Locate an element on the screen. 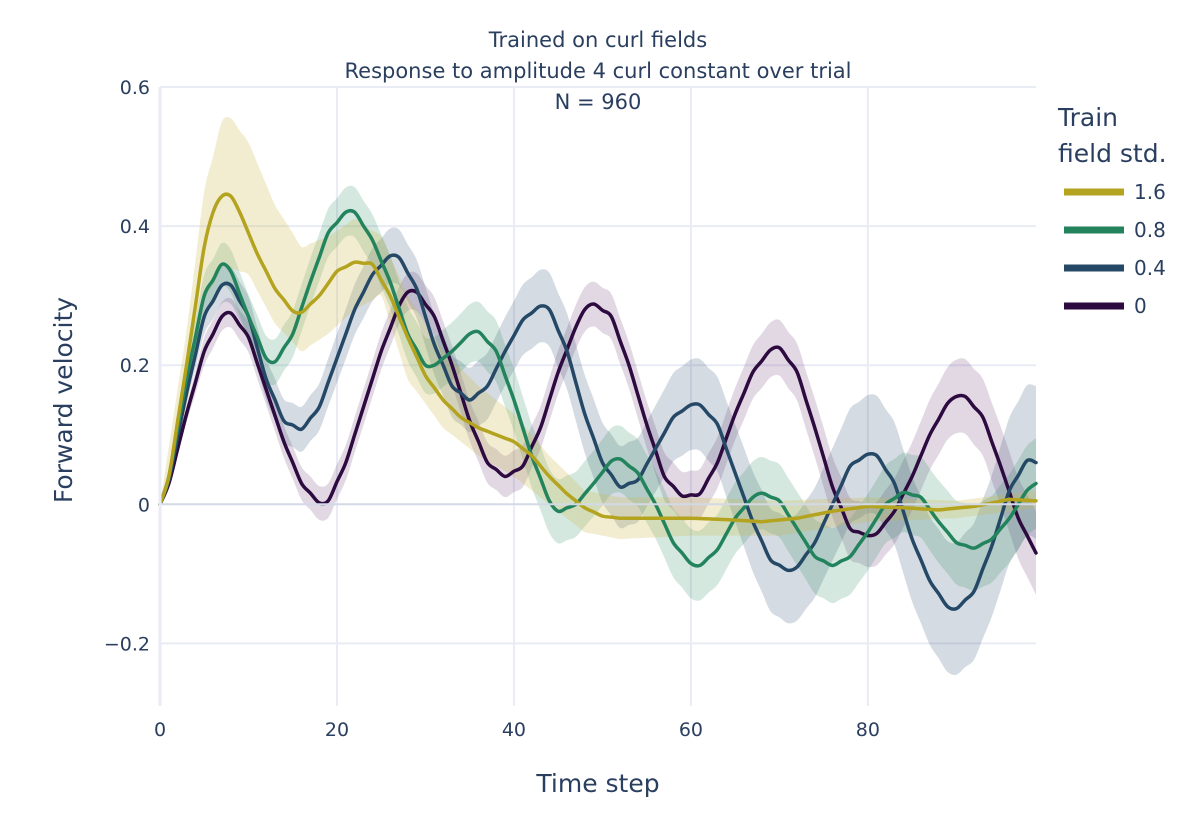 Image resolution: width=1200 pixels, height=830 pixels. x-tick-label: 40 is located at coordinates (514, 730).